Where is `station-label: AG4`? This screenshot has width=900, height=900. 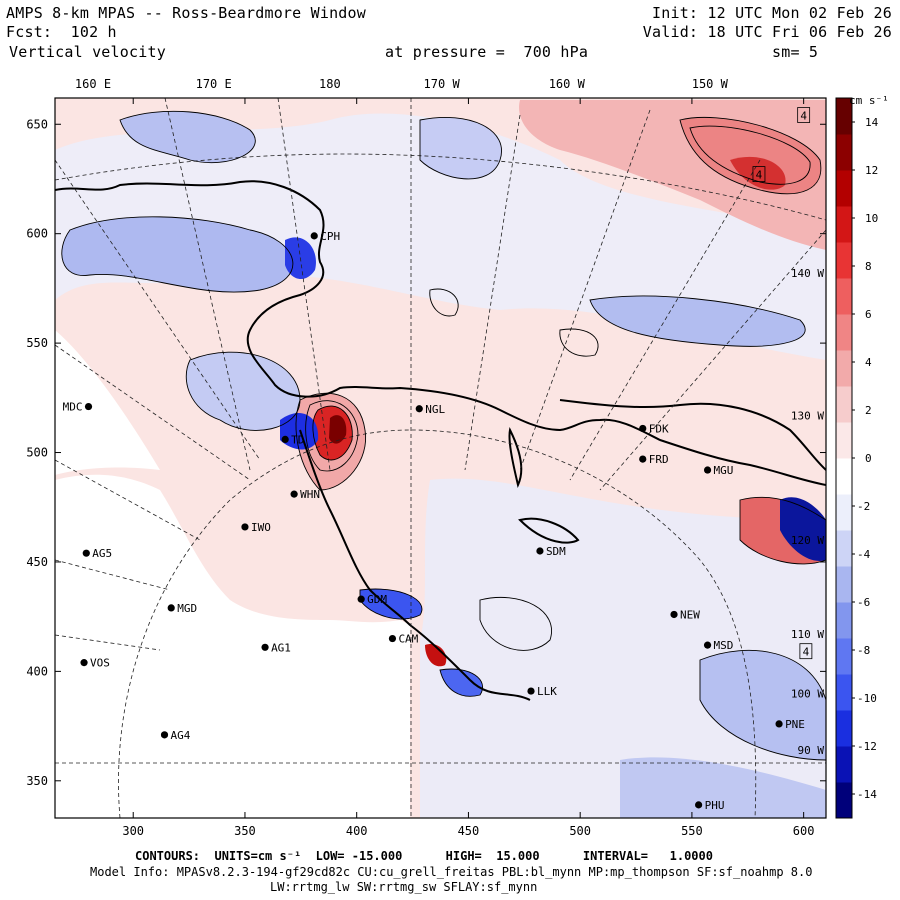 station-label: AG4 is located at coordinates (181, 735).